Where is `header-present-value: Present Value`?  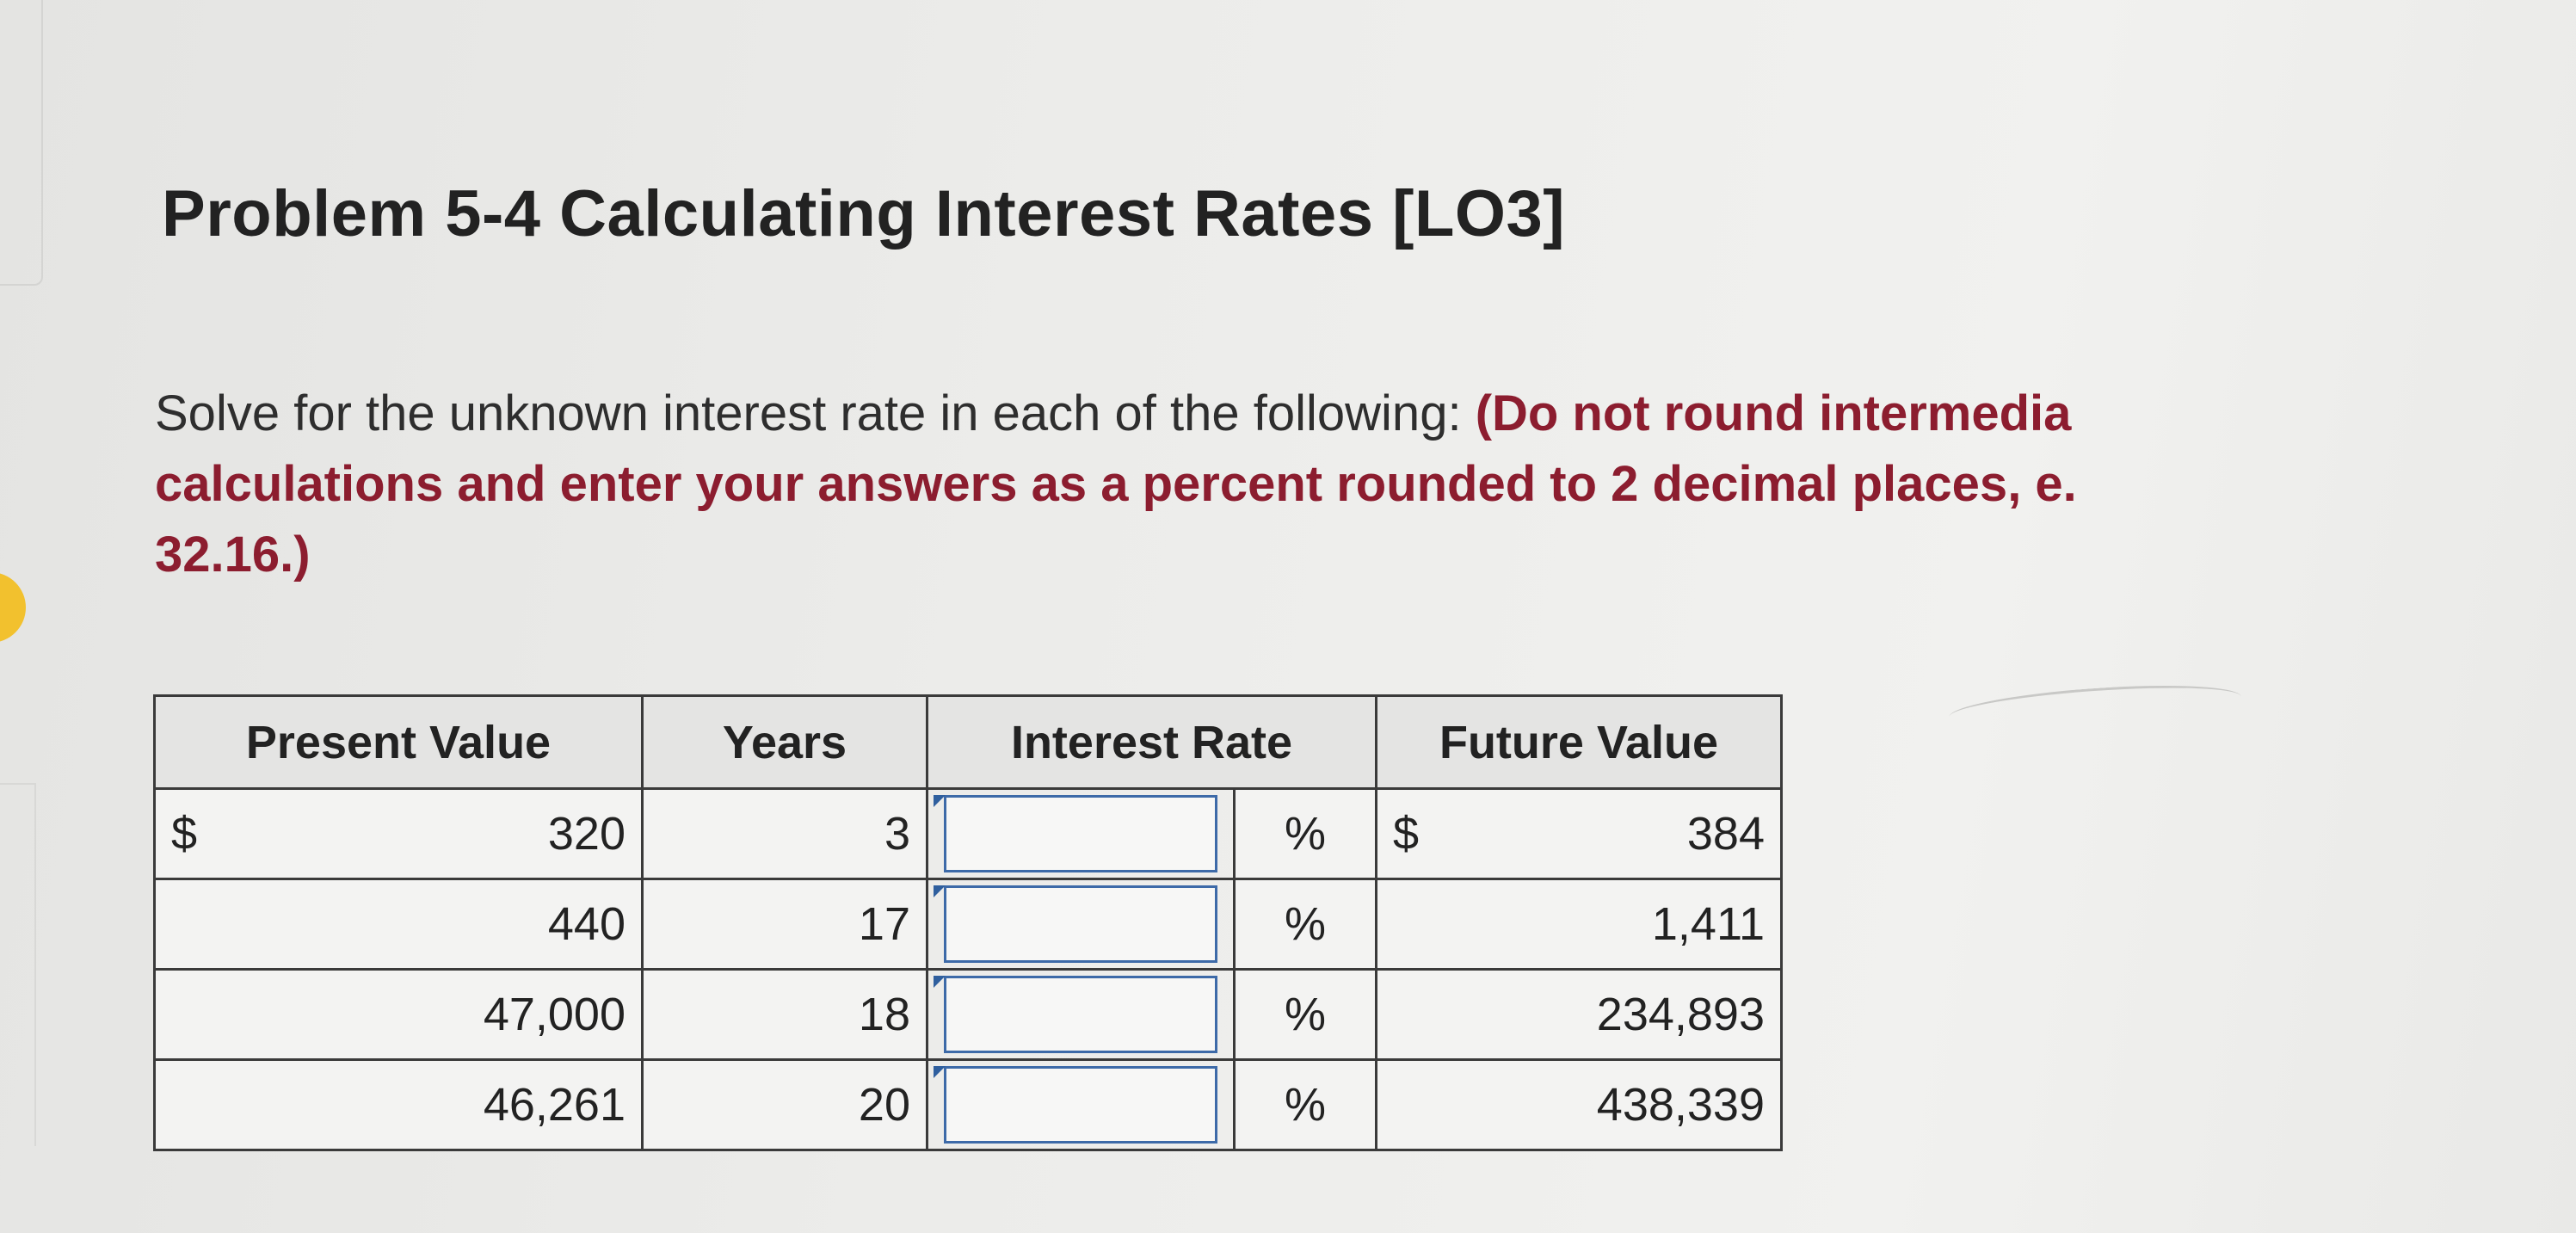
header-present-value: Present Value is located at coordinates (398, 742).